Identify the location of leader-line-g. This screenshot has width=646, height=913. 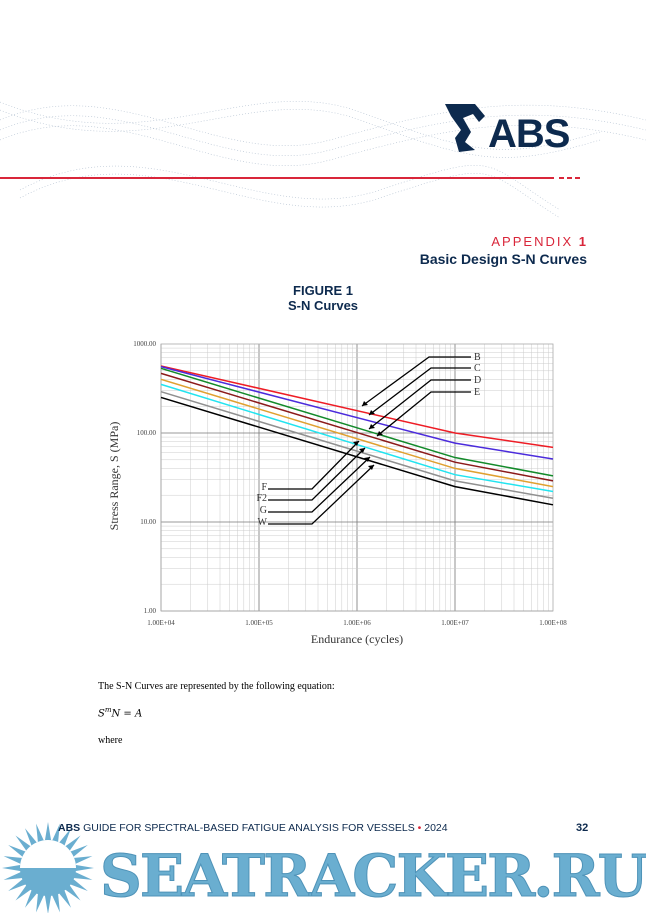
(319, 484).